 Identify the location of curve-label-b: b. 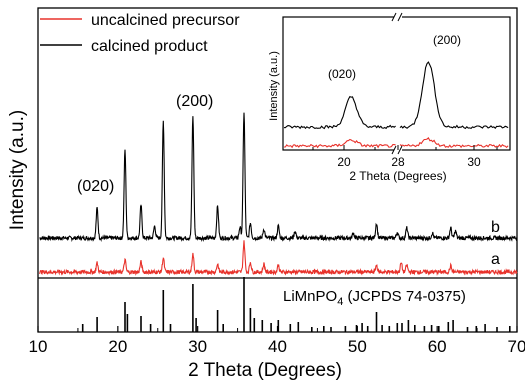
(495, 227).